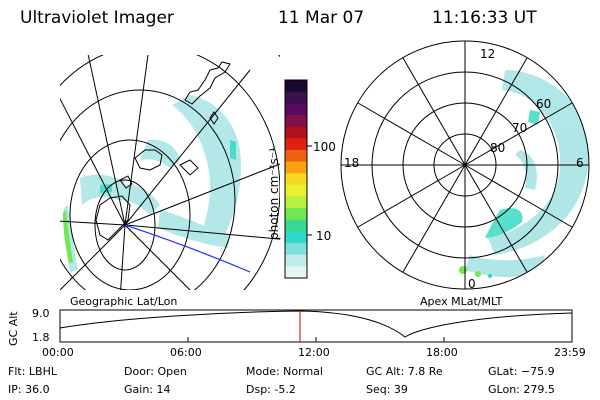 This screenshot has height=400, width=600. Describe the element at coordinates (488, 54) in the screenshot. I see `mlt-label-12: 12` at that location.